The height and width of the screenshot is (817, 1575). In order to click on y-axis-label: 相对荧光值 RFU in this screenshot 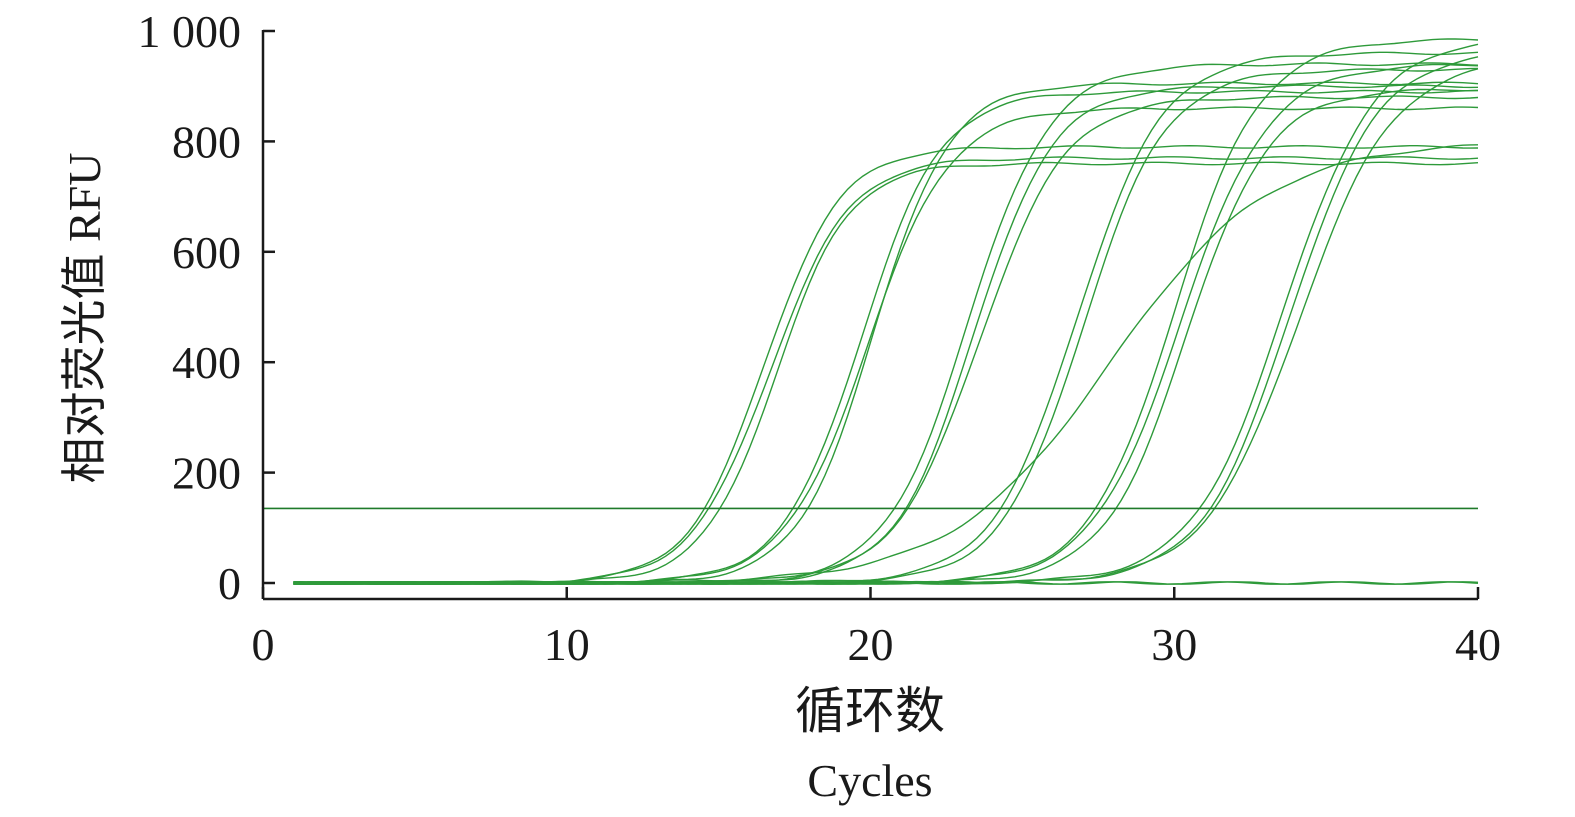, I will do `click(84, 318)`.